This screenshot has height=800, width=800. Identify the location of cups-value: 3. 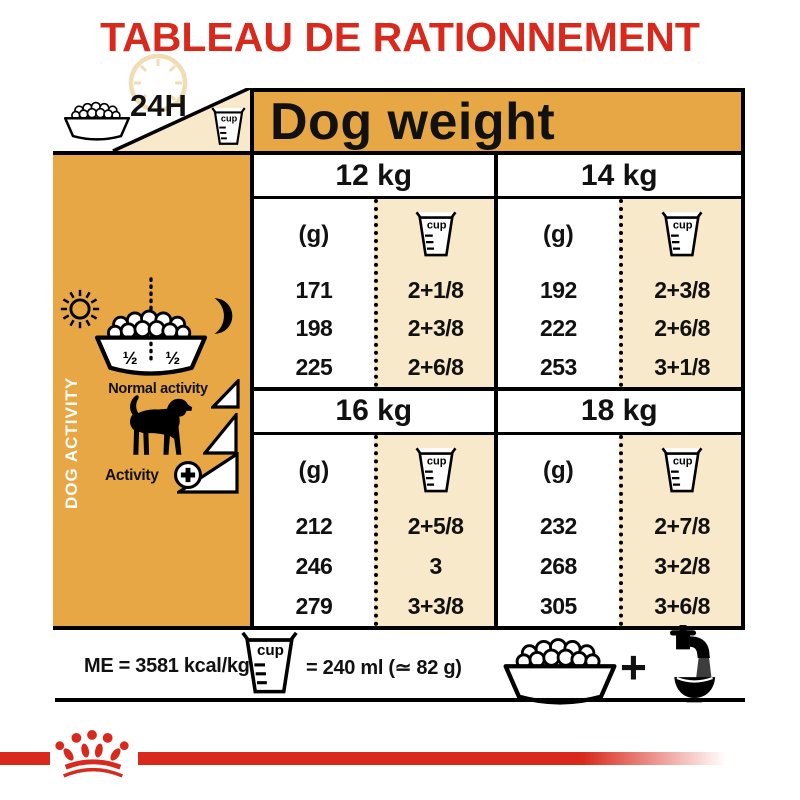
(435, 565).